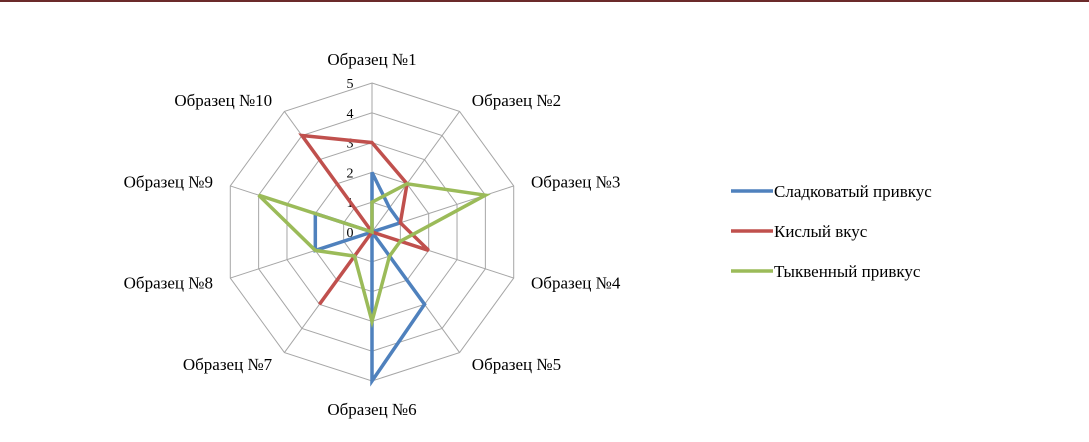  What do you see at coordinates (516, 364) in the screenshot?
I see `category-label: Образец №5` at bounding box center [516, 364].